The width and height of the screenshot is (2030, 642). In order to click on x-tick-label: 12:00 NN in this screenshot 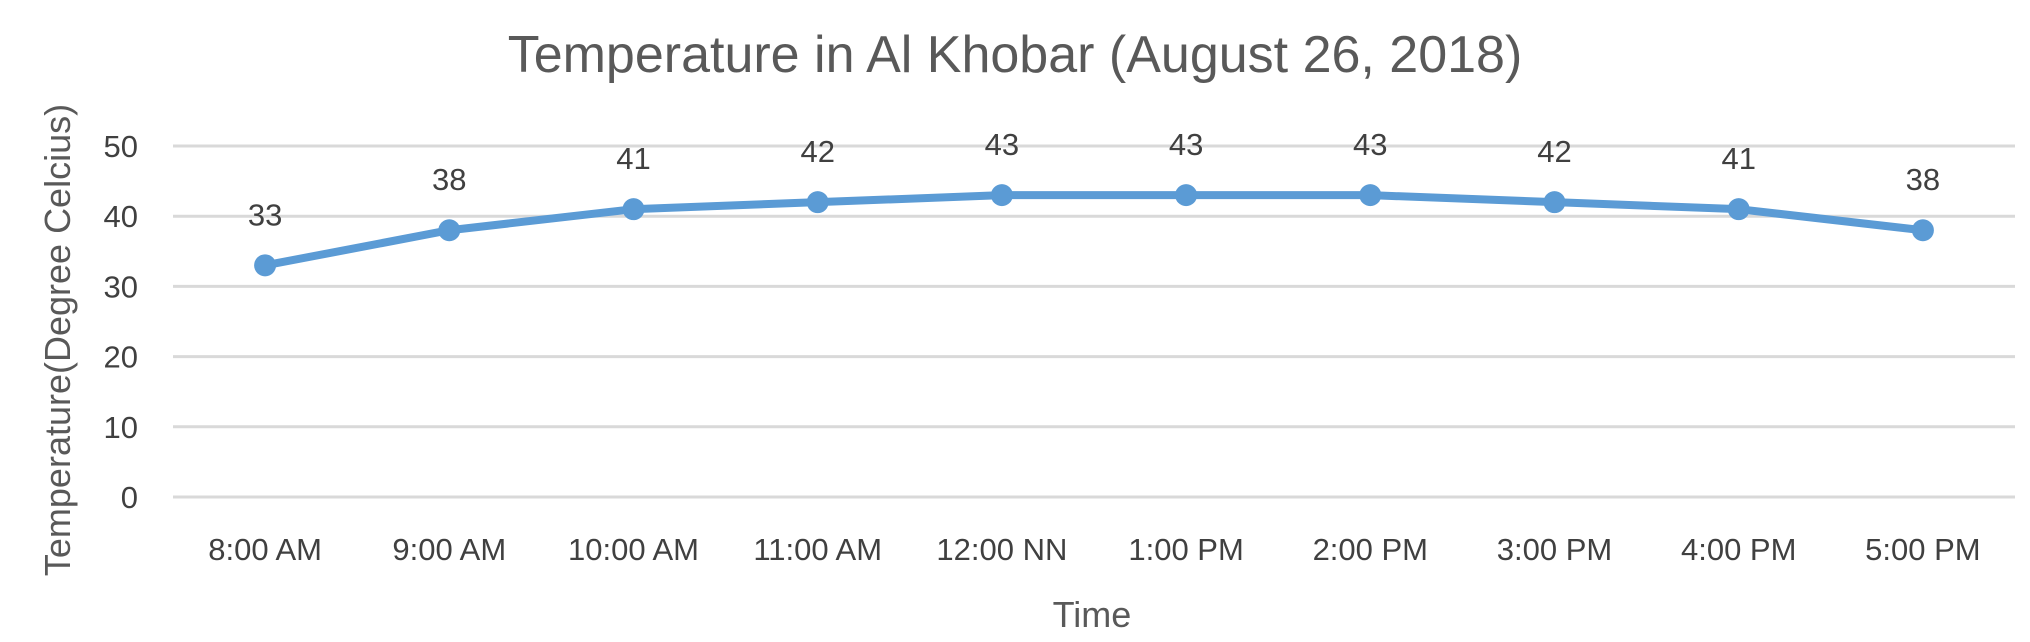, I will do `click(1001, 549)`.